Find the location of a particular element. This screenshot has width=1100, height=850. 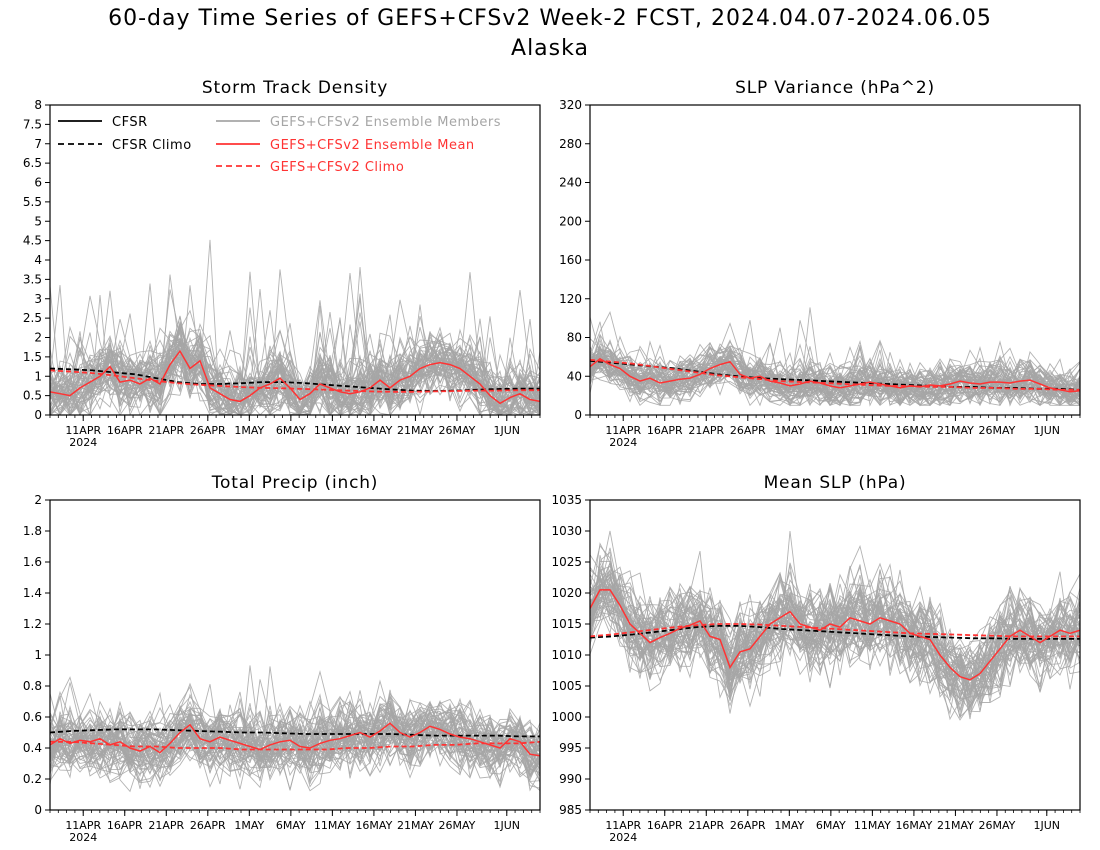

y-tick-label: 0.5 is located at coordinates (32, 396).